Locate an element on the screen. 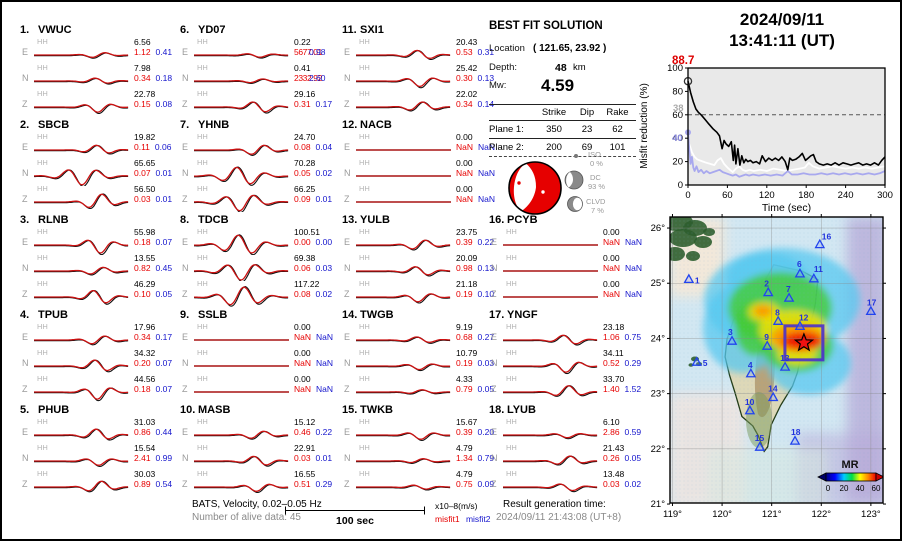 The image size is (902, 541). misfit-values: 0.30 0.13 is located at coordinates (476, 78).